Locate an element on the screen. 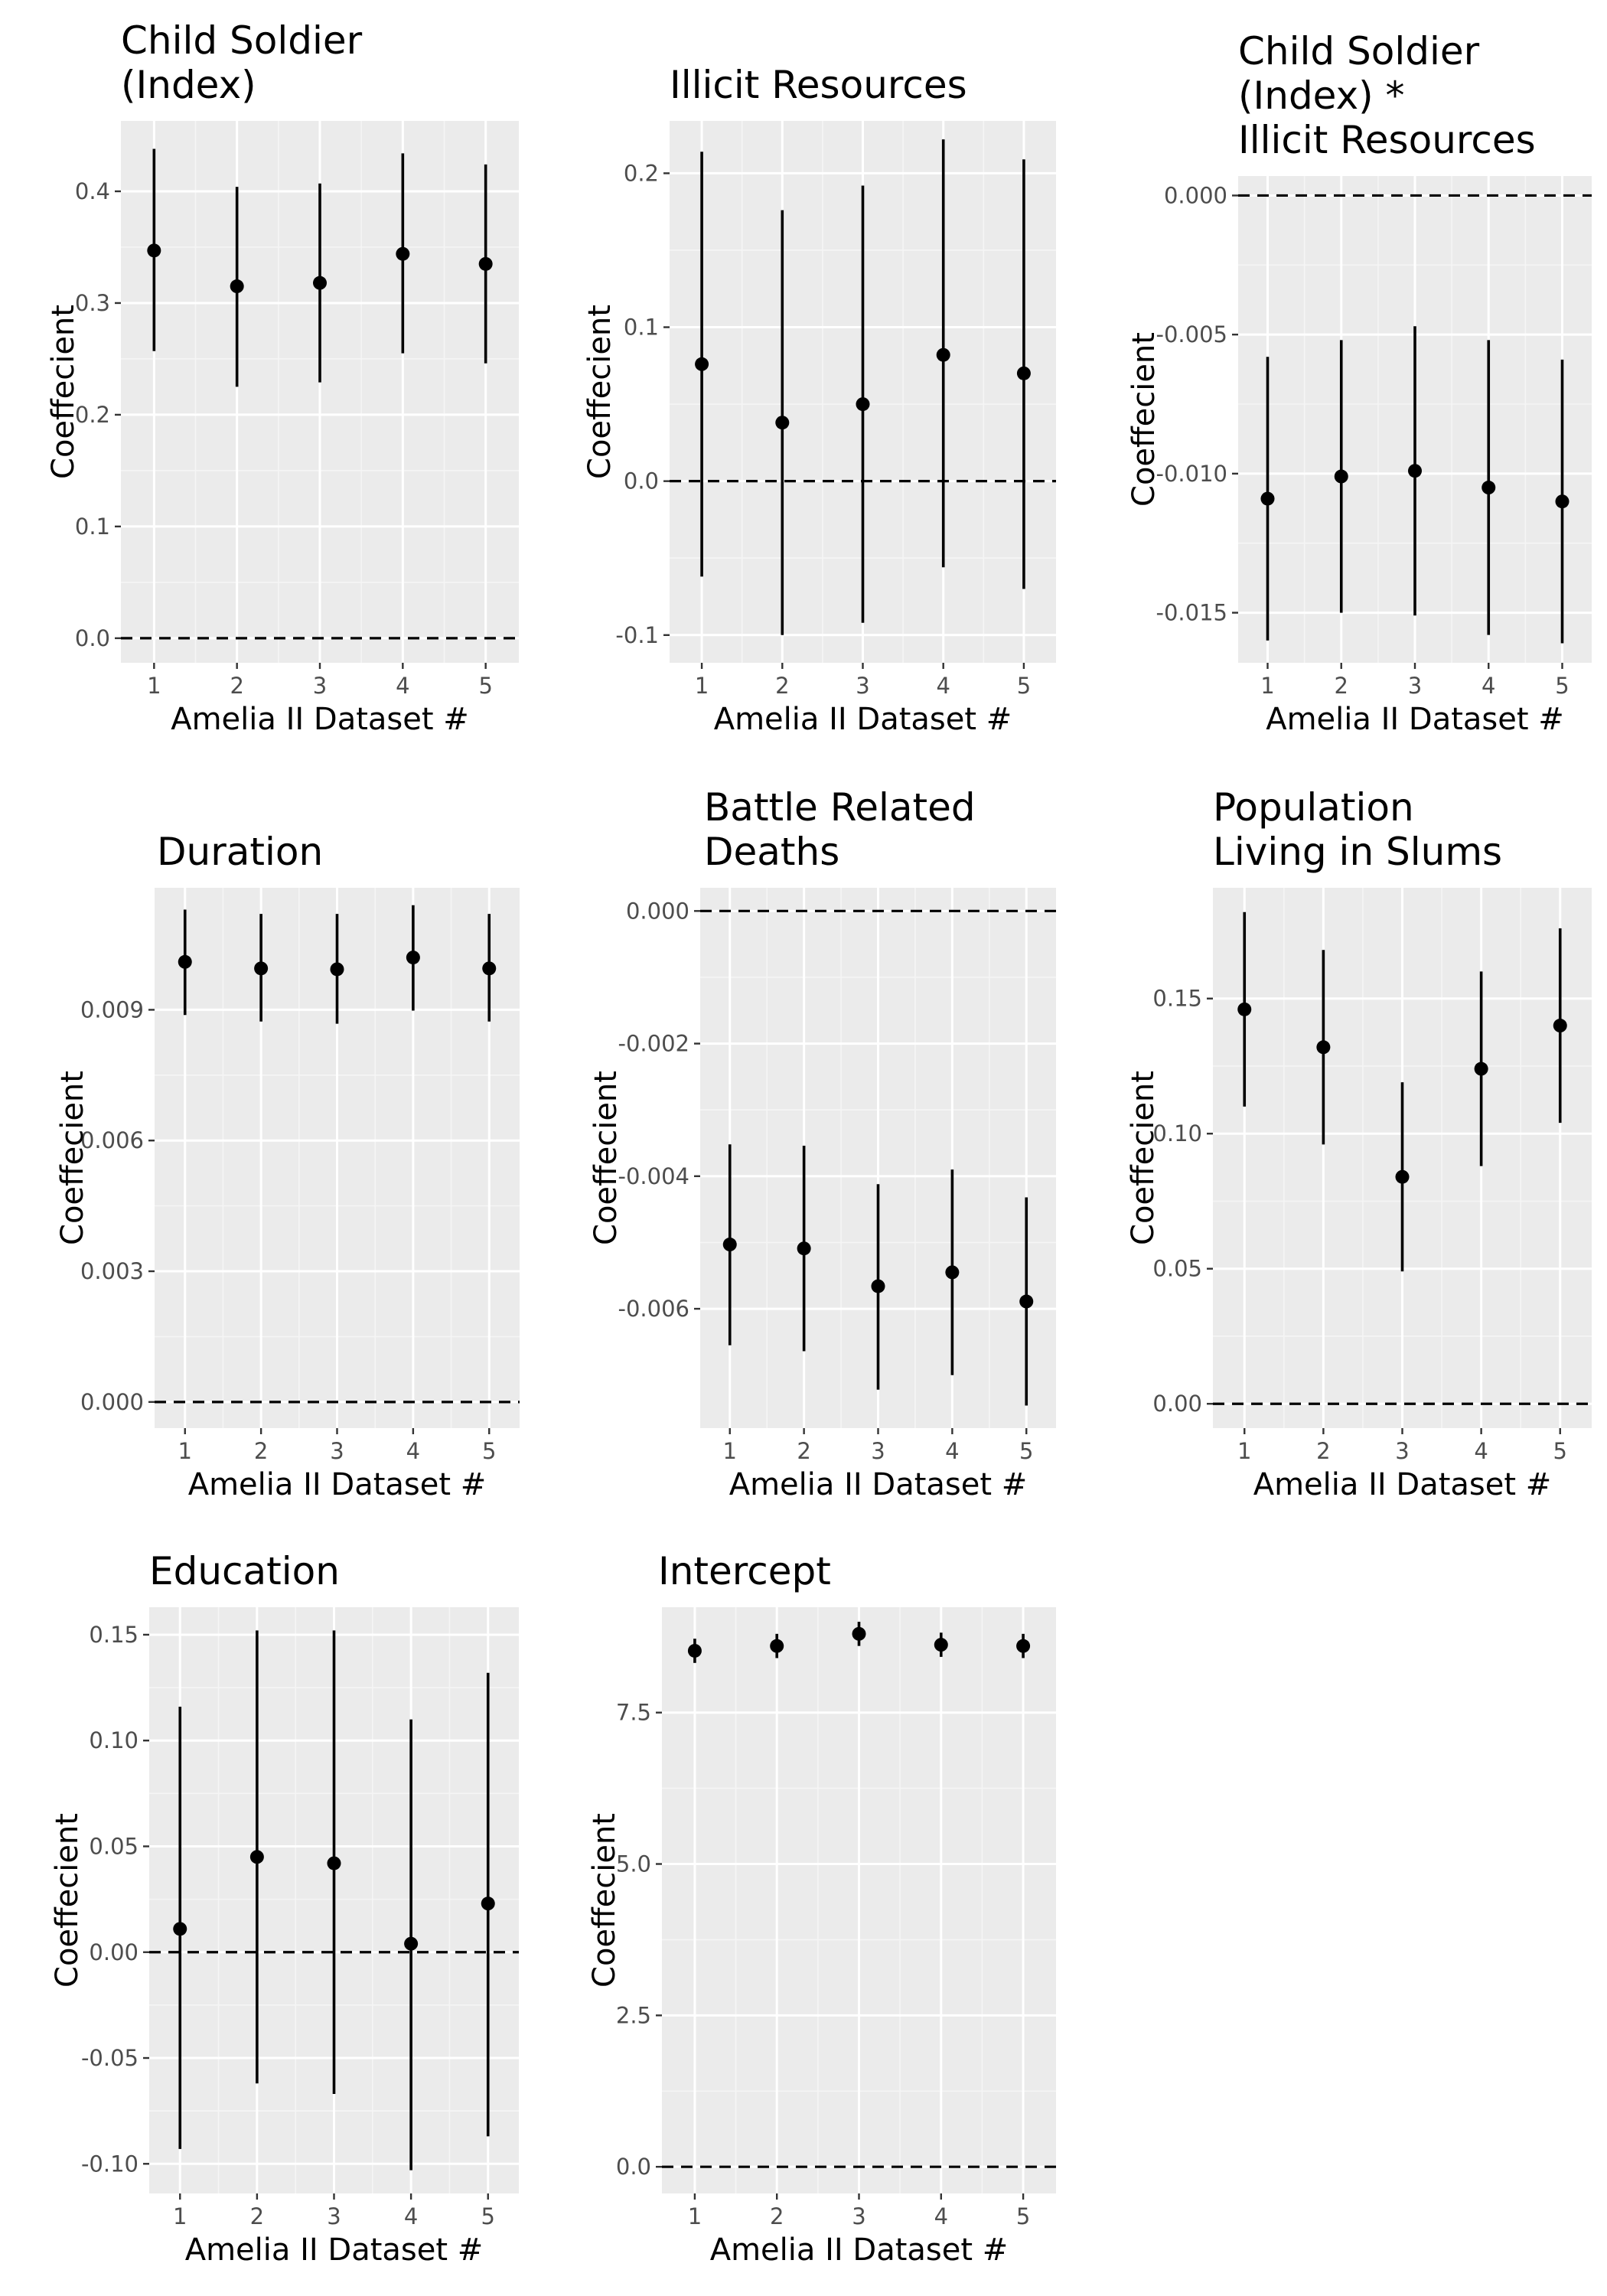  y-tick-label: -0.015 is located at coordinates (1192, 613).